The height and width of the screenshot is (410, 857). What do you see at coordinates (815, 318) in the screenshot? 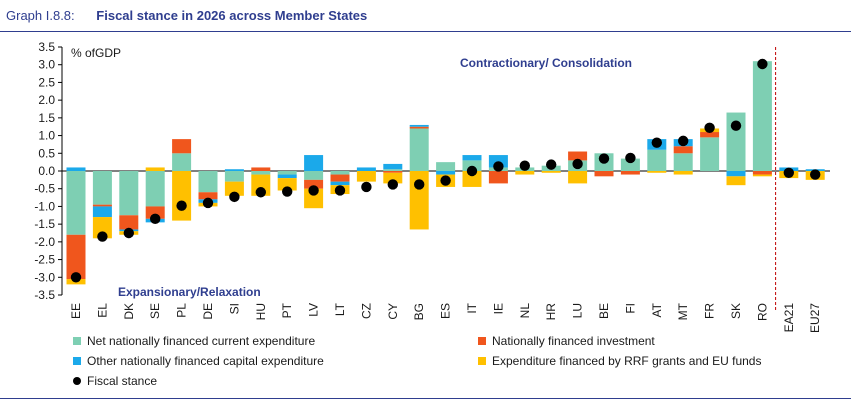
I see `x-tick-label: EU27` at bounding box center [815, 318].